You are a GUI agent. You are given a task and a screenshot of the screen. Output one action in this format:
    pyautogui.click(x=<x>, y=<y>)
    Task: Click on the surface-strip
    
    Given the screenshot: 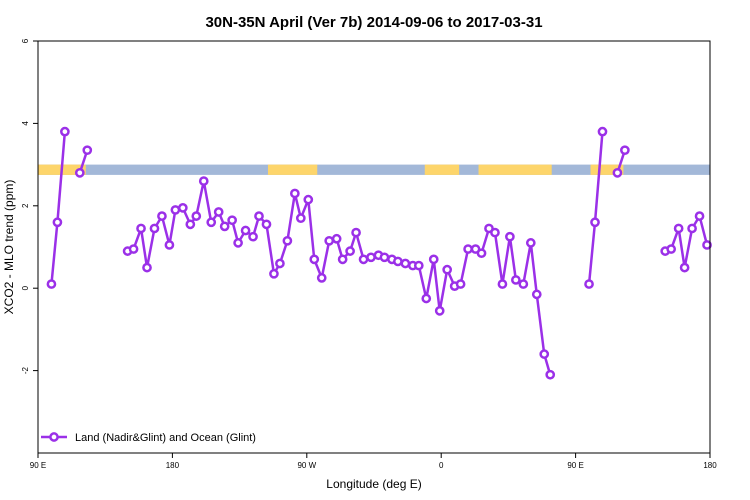 What is the action you would take?
    pyautogui.click(x=374, y=169)
    